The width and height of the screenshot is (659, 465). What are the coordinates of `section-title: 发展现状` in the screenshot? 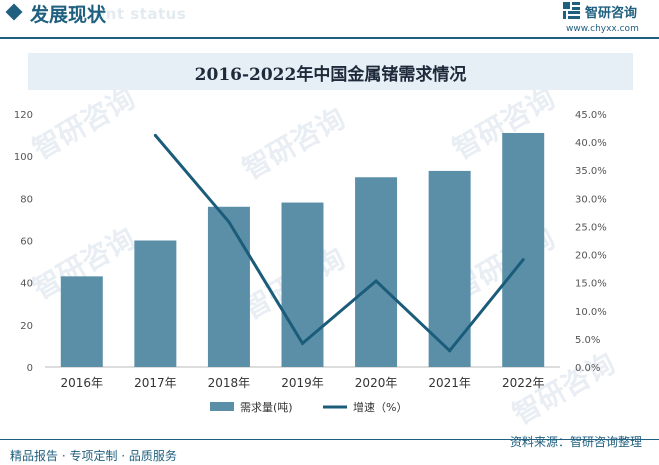 It's located at (68, 15).